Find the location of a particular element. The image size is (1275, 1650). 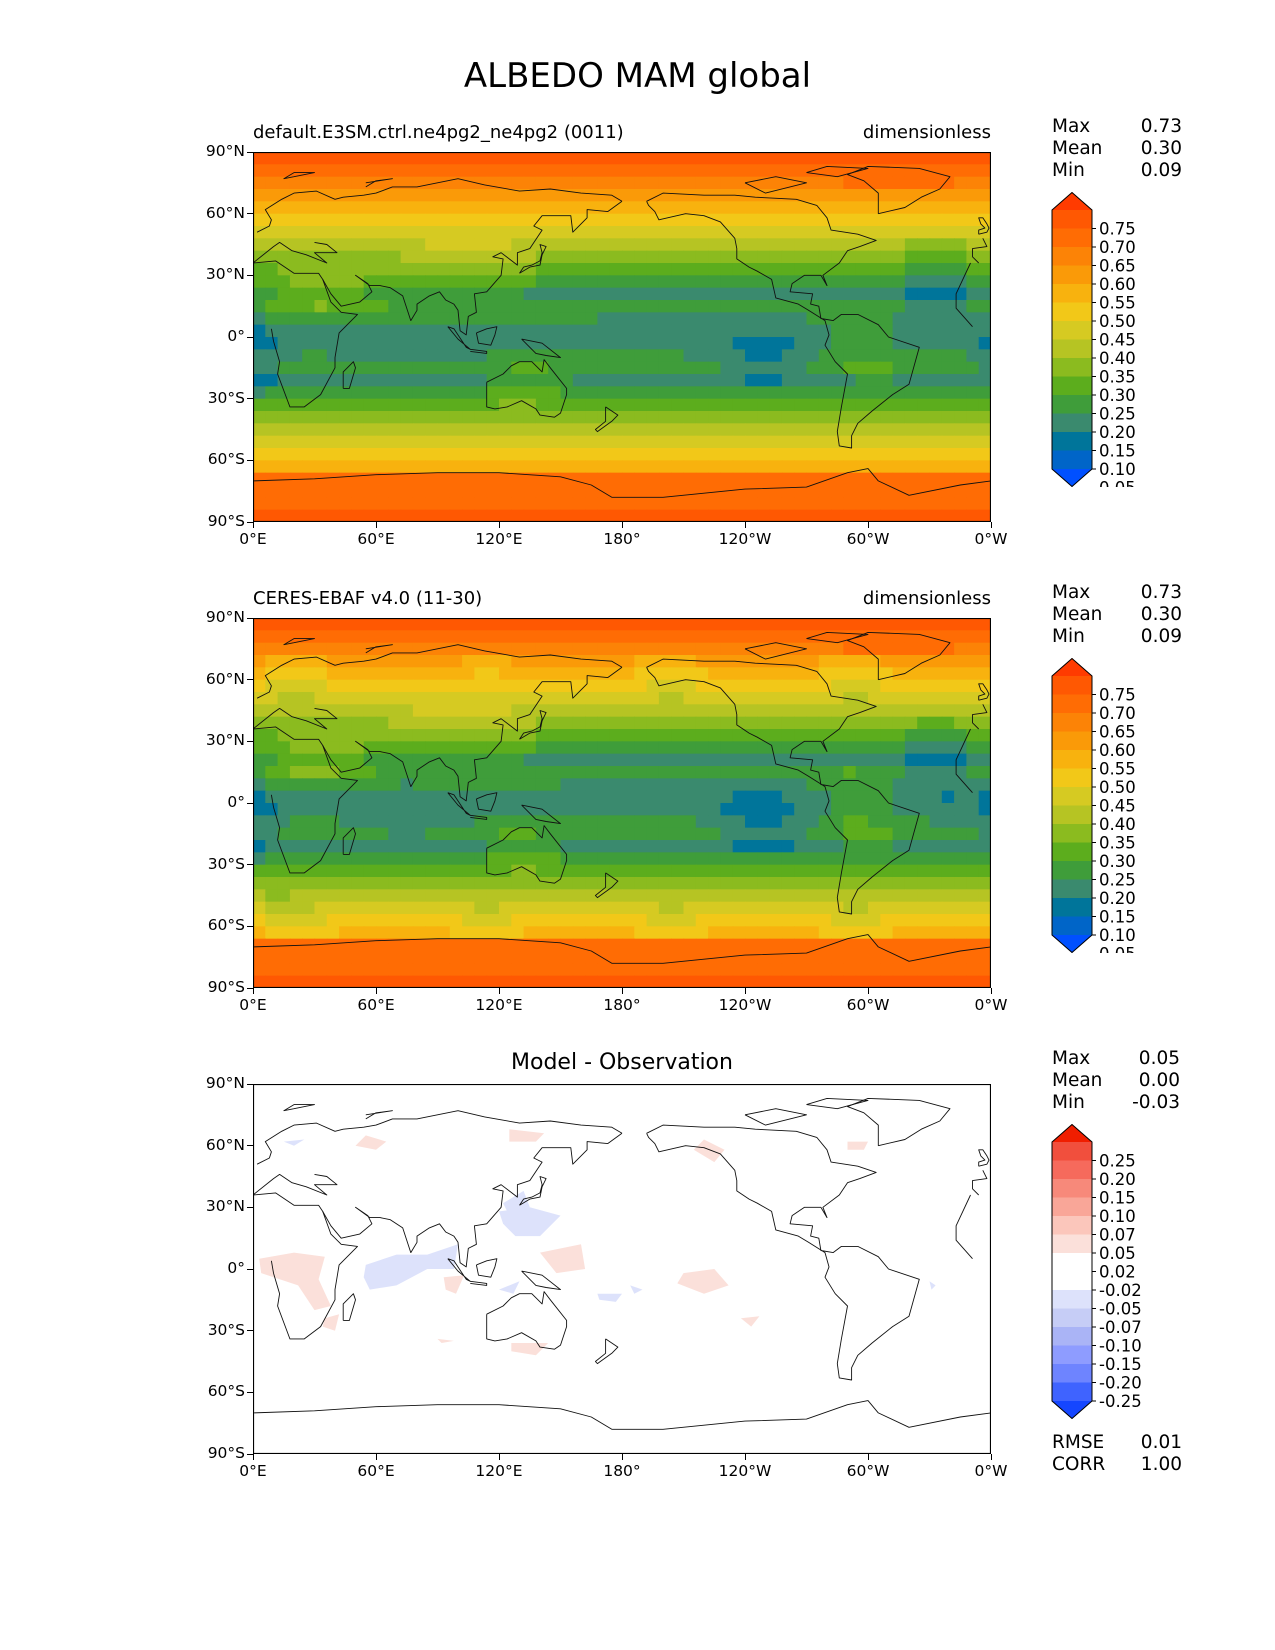

colorbar-label: 0.02 is located at coordinates (1117, 1272).